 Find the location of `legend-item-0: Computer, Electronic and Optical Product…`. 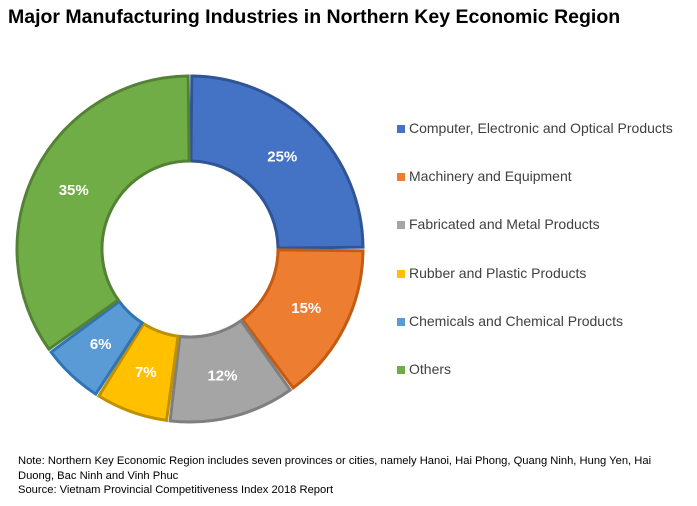

legend-item-0: Computer, Electronic and Optical Product… is located at coordinates (545, 144).